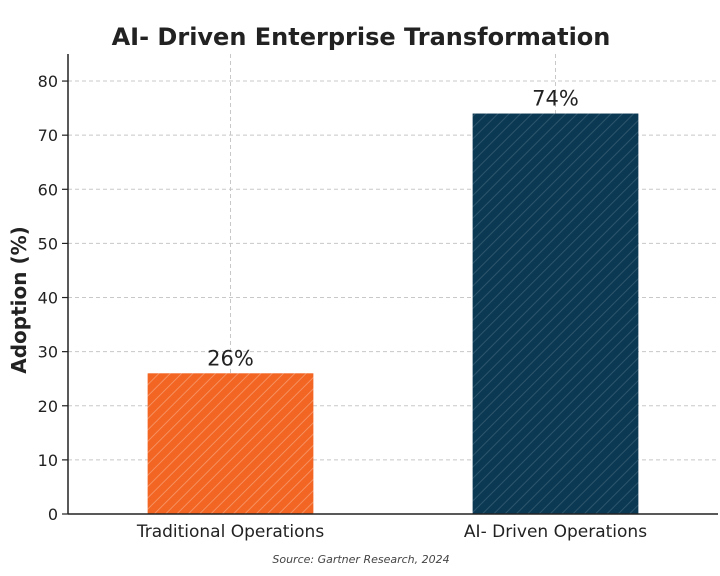  What do you see at coordinates (48, 298) in the screenshot?
I see `y-tick-label: 40` at bounding box center [48, 298].